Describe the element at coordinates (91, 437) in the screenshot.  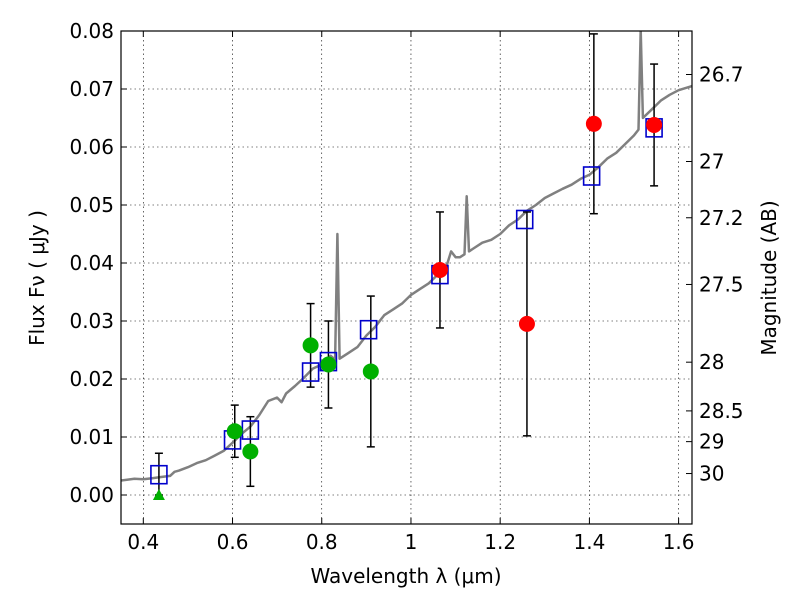
I see `y-tick-label: 0.01` at that location.